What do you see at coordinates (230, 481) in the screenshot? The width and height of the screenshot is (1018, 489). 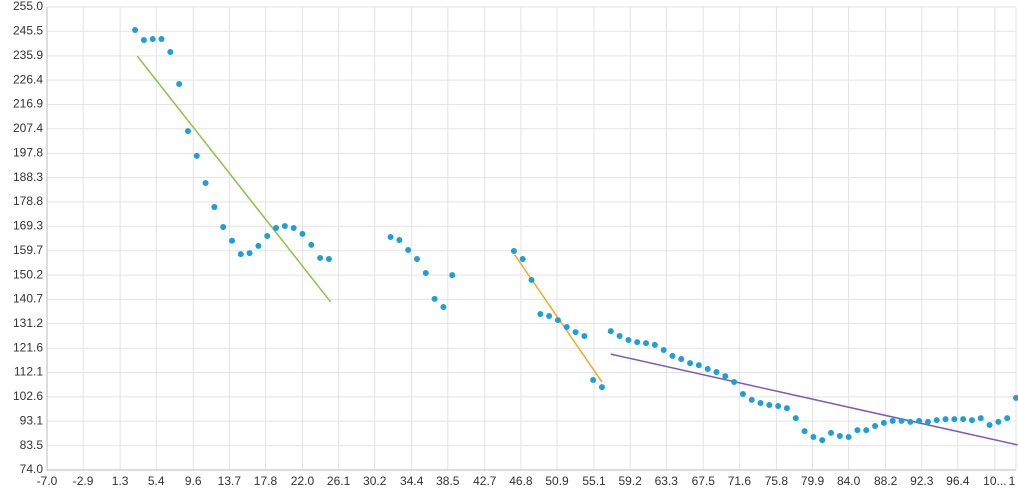 I see `x-tick-label: 13.7` at bounding box center [230, 481].